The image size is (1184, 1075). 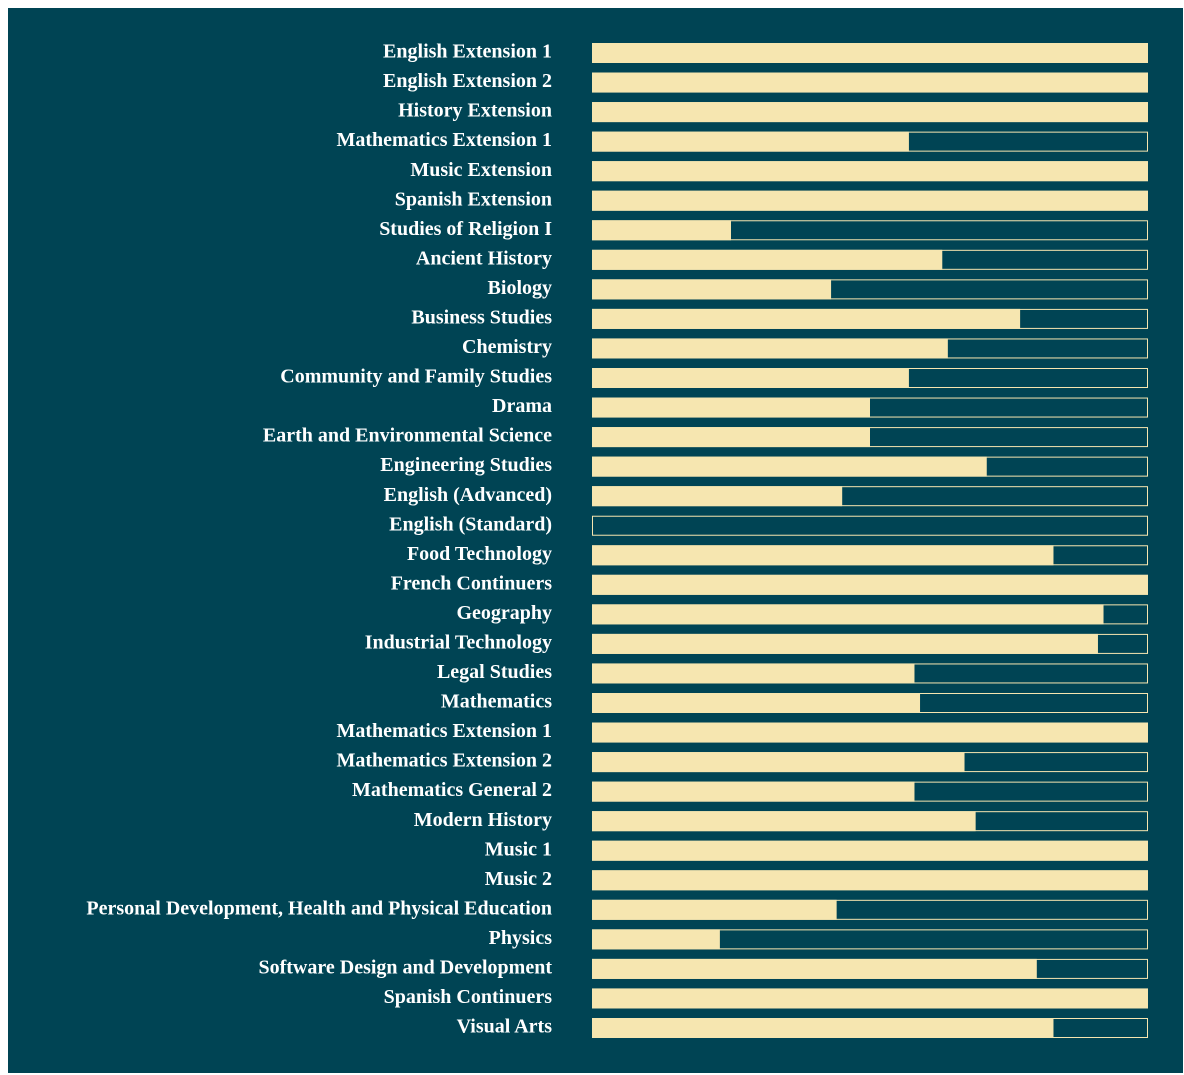 I want to click on category-label: Mathematics, so click(x=496, y=702).